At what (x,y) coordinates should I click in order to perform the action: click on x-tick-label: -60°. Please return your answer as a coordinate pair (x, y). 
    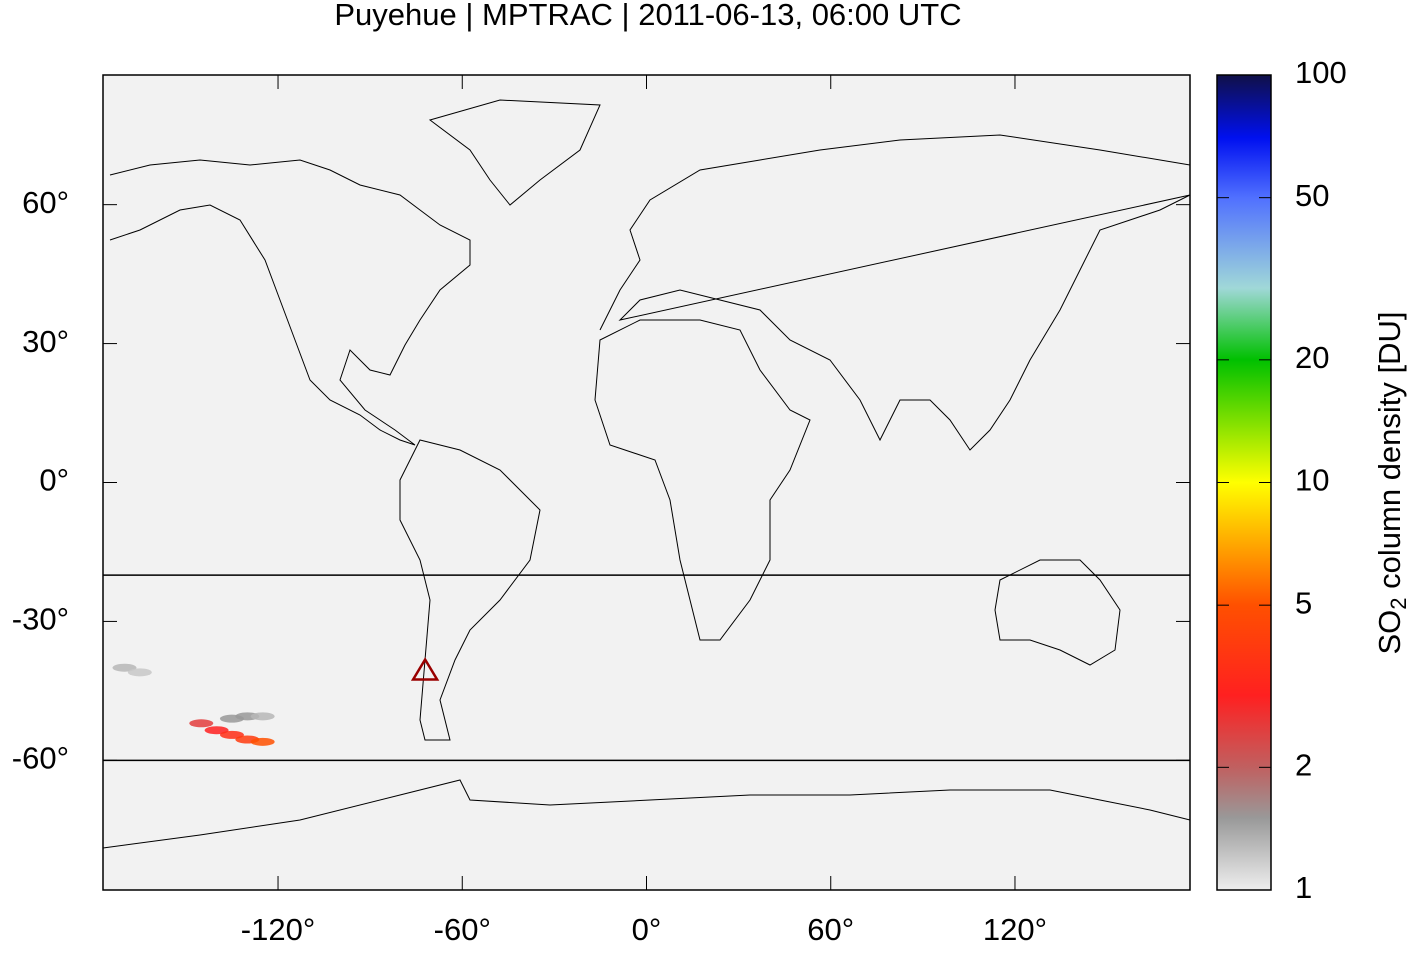
    Looking at the image, I should click on (462, 929).